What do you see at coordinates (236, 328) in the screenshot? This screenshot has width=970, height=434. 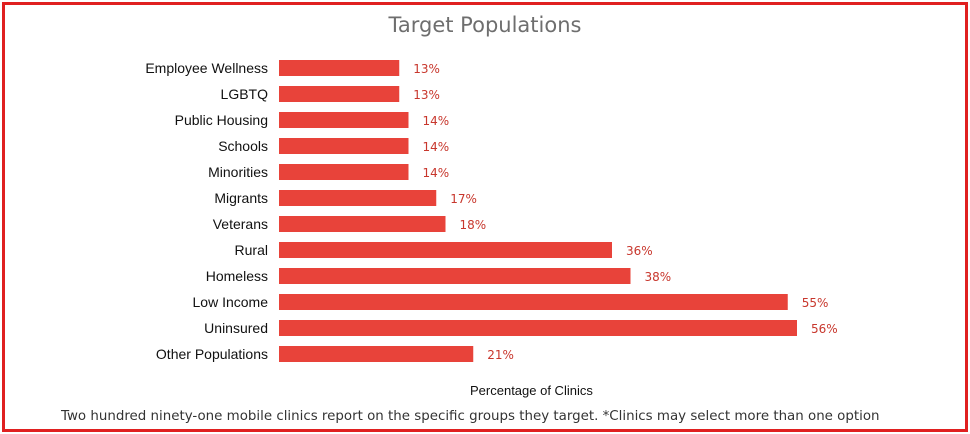 I see `category-label: Uninsured` at bounding box center [236, 328].